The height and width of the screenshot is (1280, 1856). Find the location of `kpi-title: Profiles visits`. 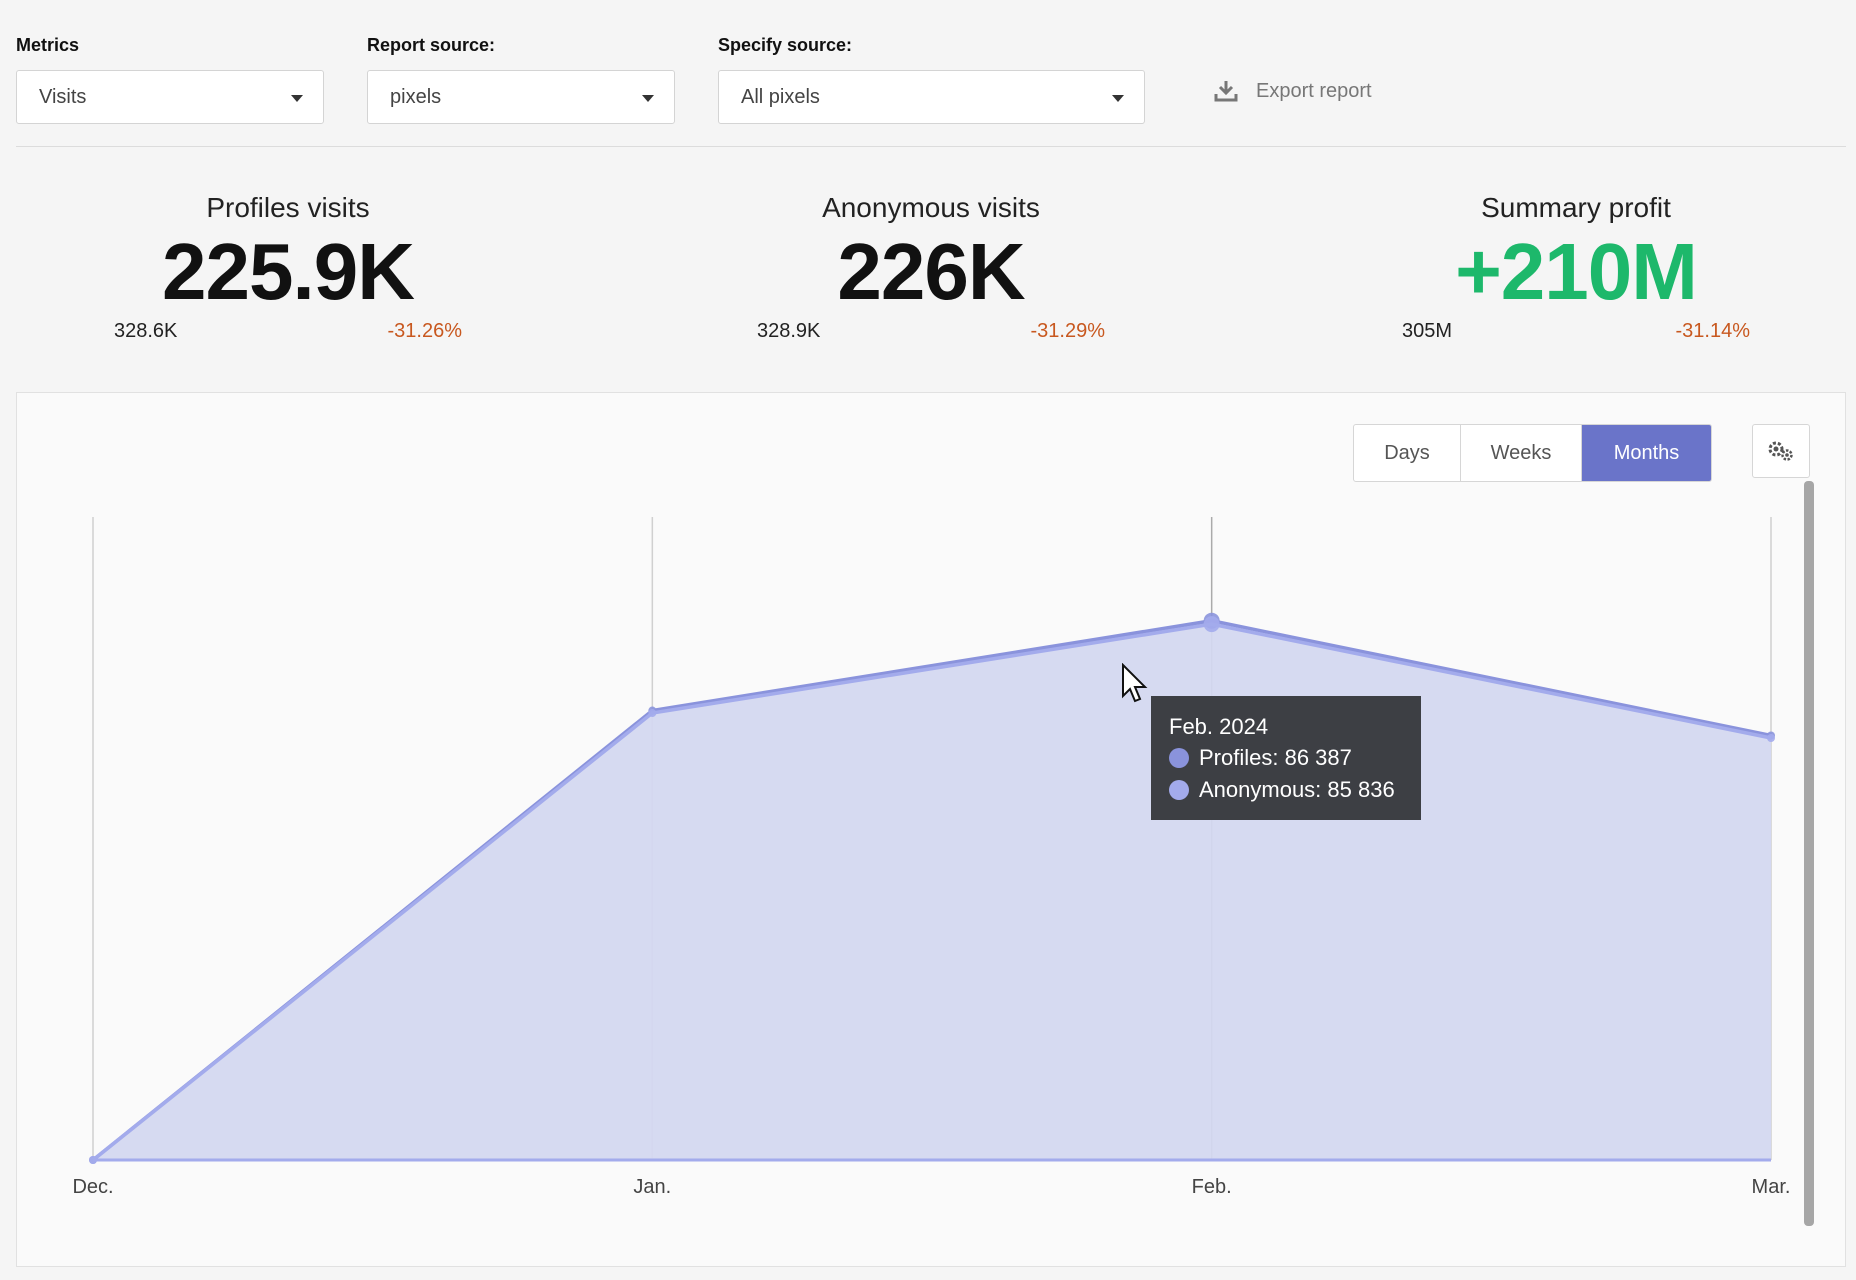

kpi-title: Profiles visits is located at coordinates (288, 207).